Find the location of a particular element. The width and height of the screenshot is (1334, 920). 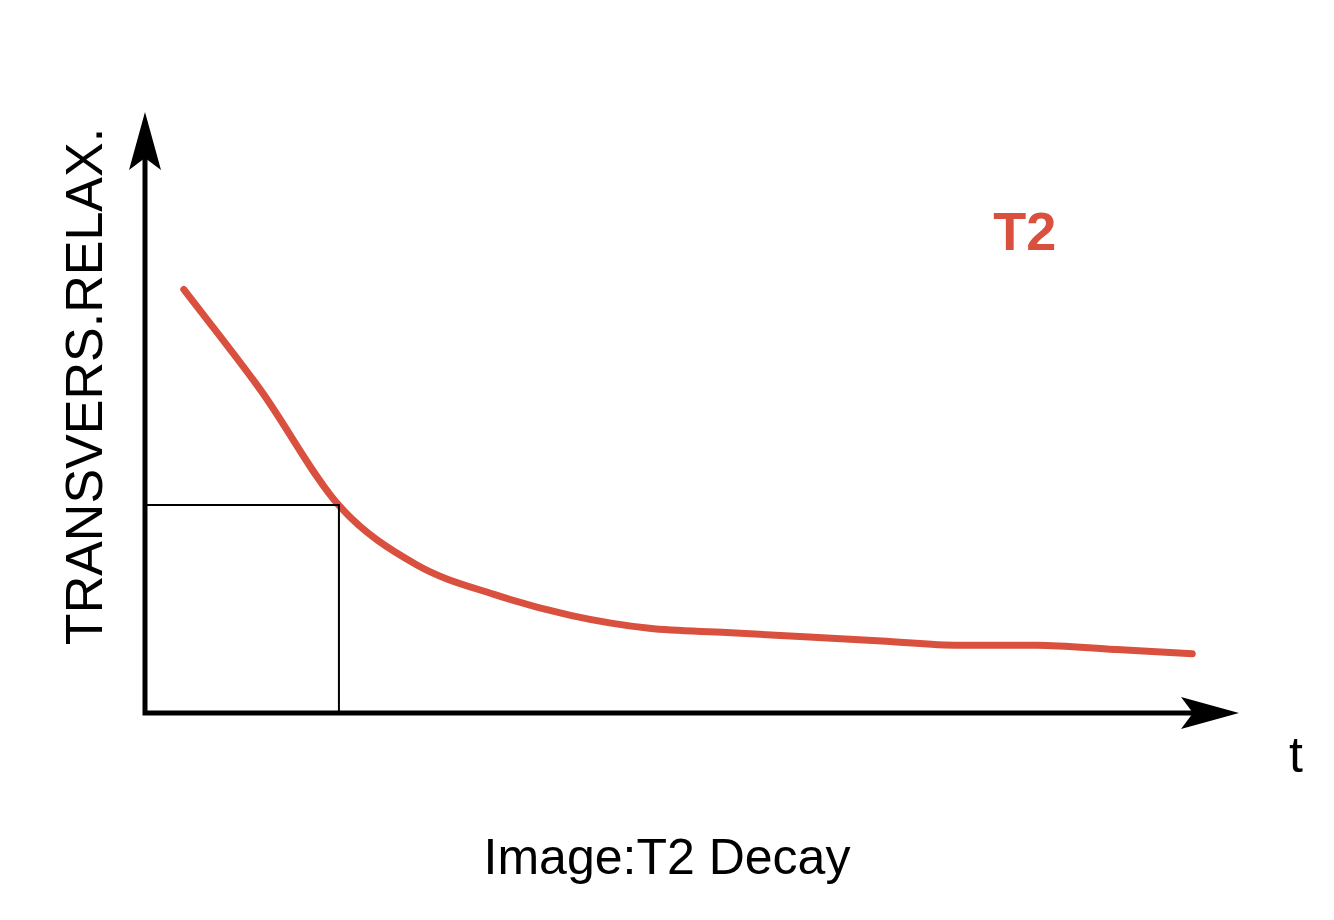

x-axis-title: t is located at coordinates (1296, 754).